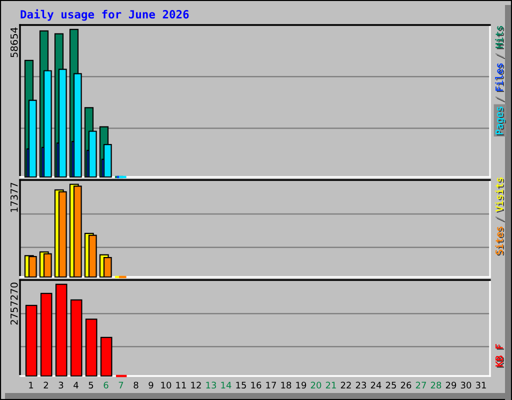 The width and height of the screenshot is (512, 400). Describe the element at coordinates (499, 195) in the screenshot. I see `text: Visits` at that location.